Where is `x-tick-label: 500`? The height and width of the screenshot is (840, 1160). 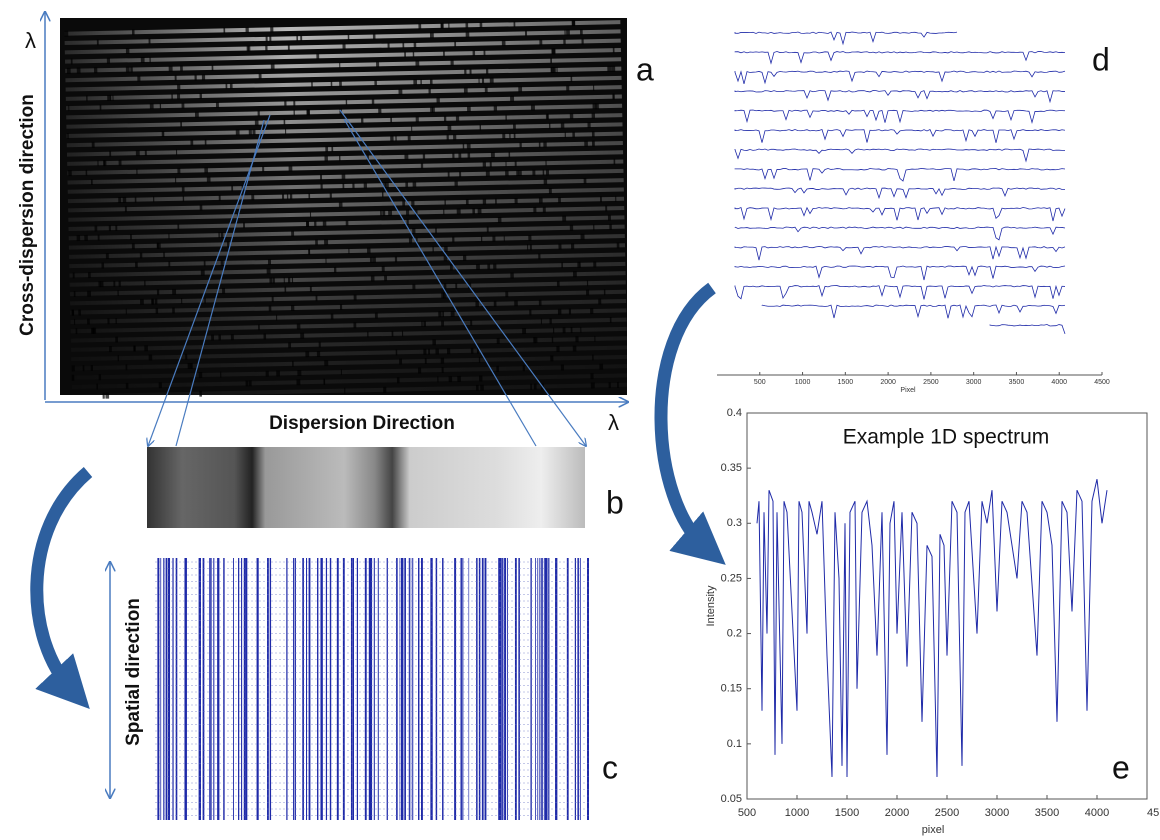 x-tick-label: 500 is located at coordinates (747, 813).